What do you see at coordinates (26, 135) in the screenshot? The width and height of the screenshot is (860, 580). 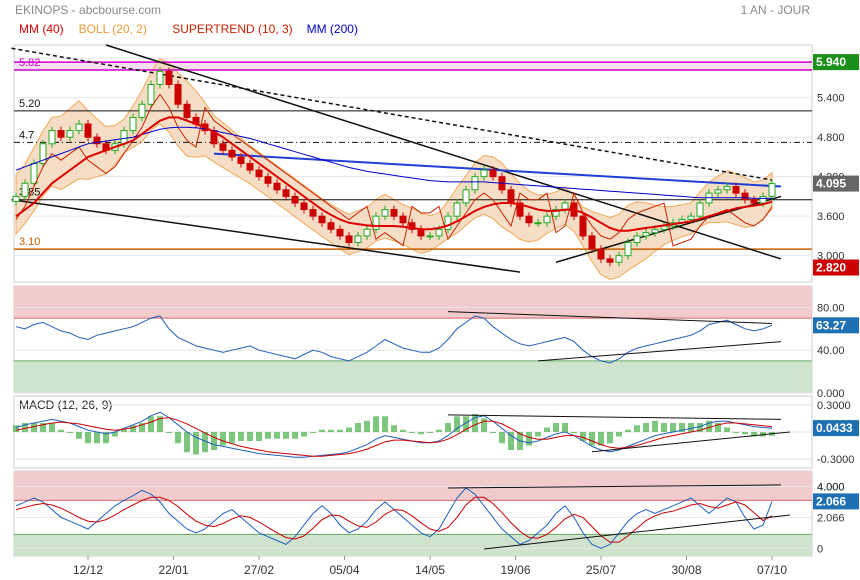 I see `level-label-2: 4.7` at bounding box center [26, 135].